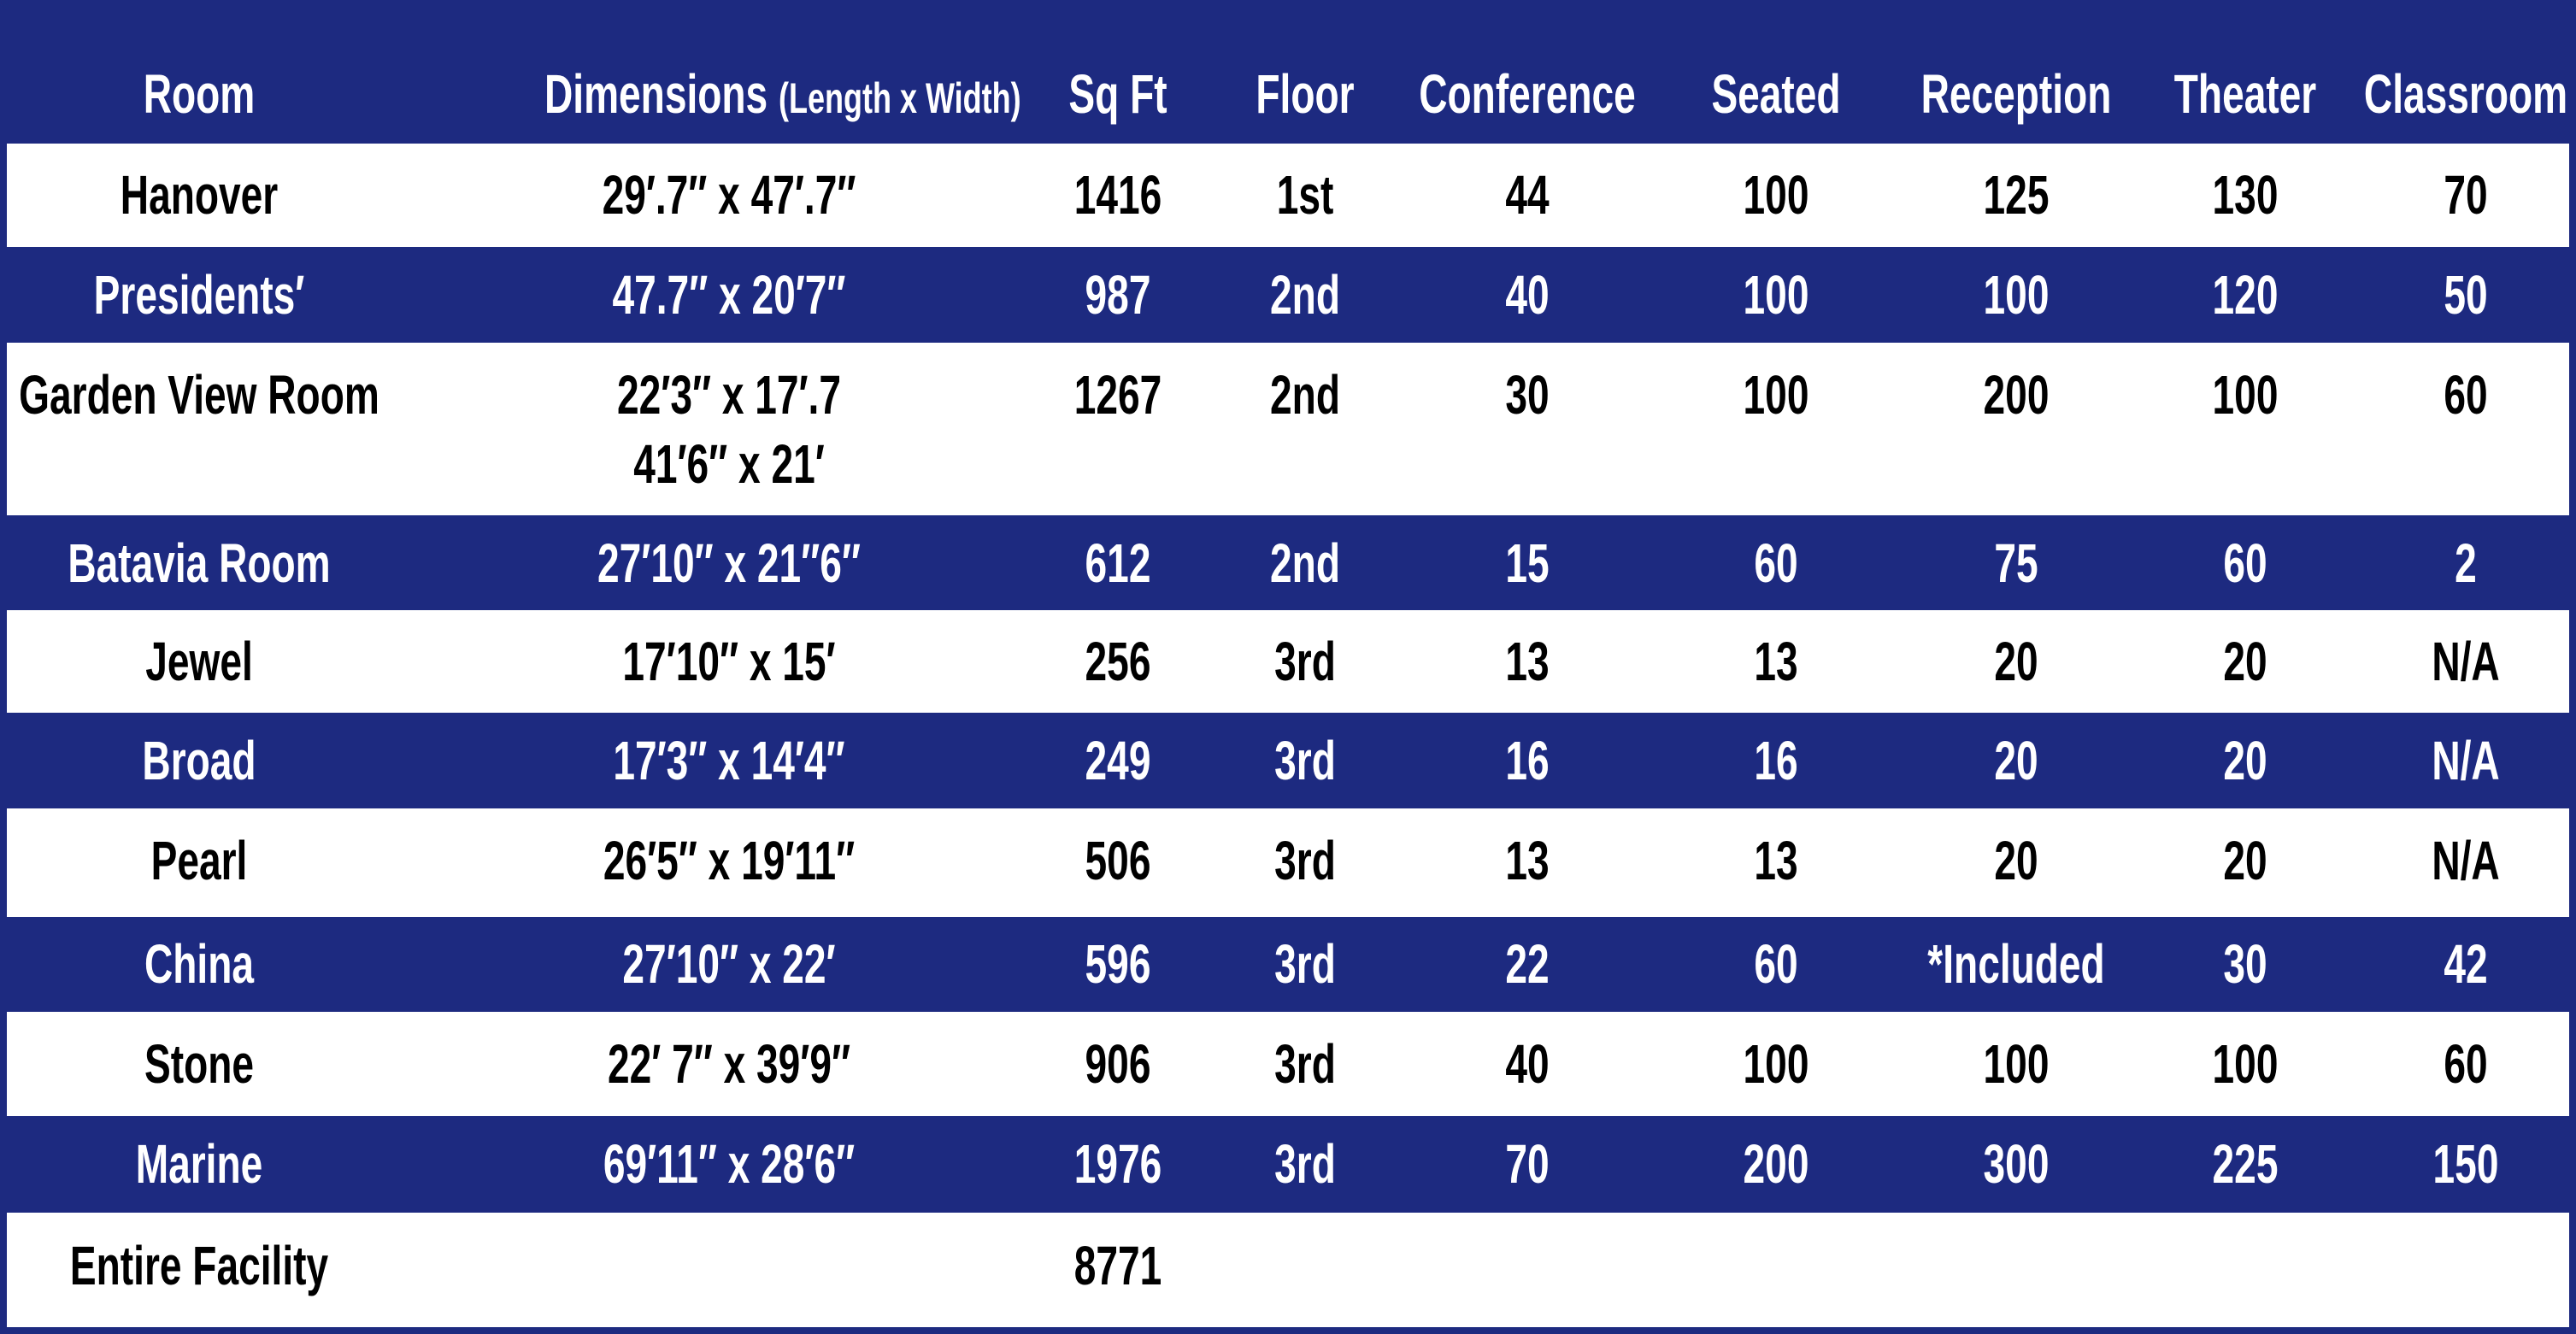 Image resolution: width=2576 pixels, height=1334 pixels. I want to click on dimension-line: 29′.7″ x 47′.7″, so click(729, 195).